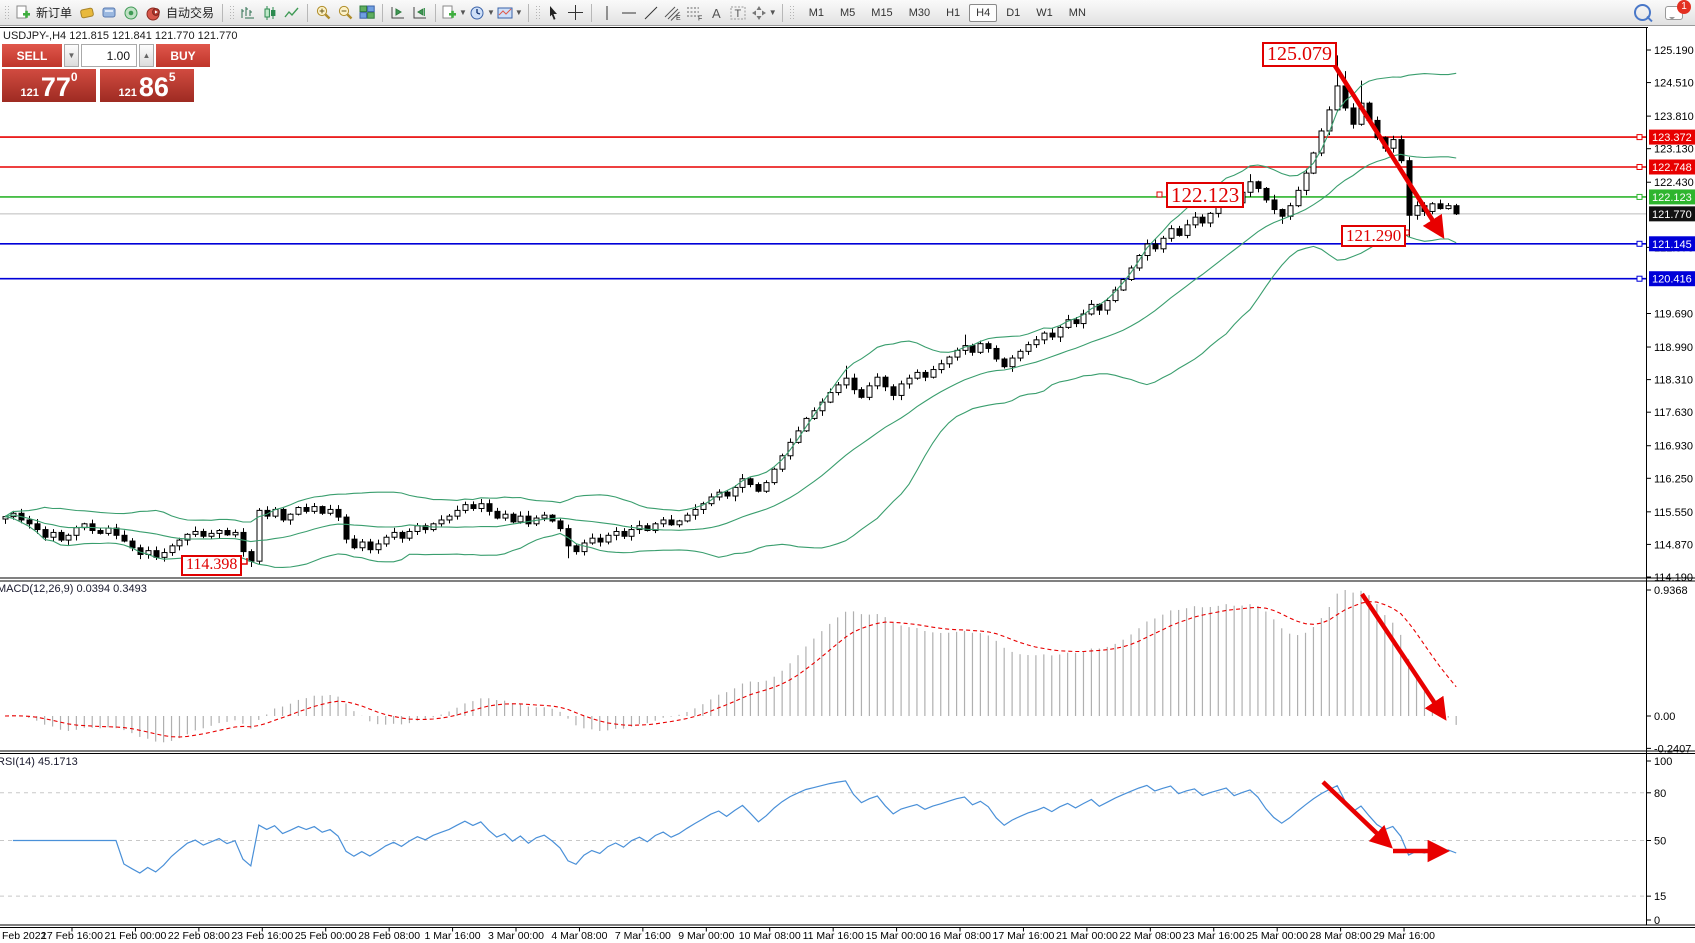  I want to click on date-label: Feb 2022, so click(24, 936).